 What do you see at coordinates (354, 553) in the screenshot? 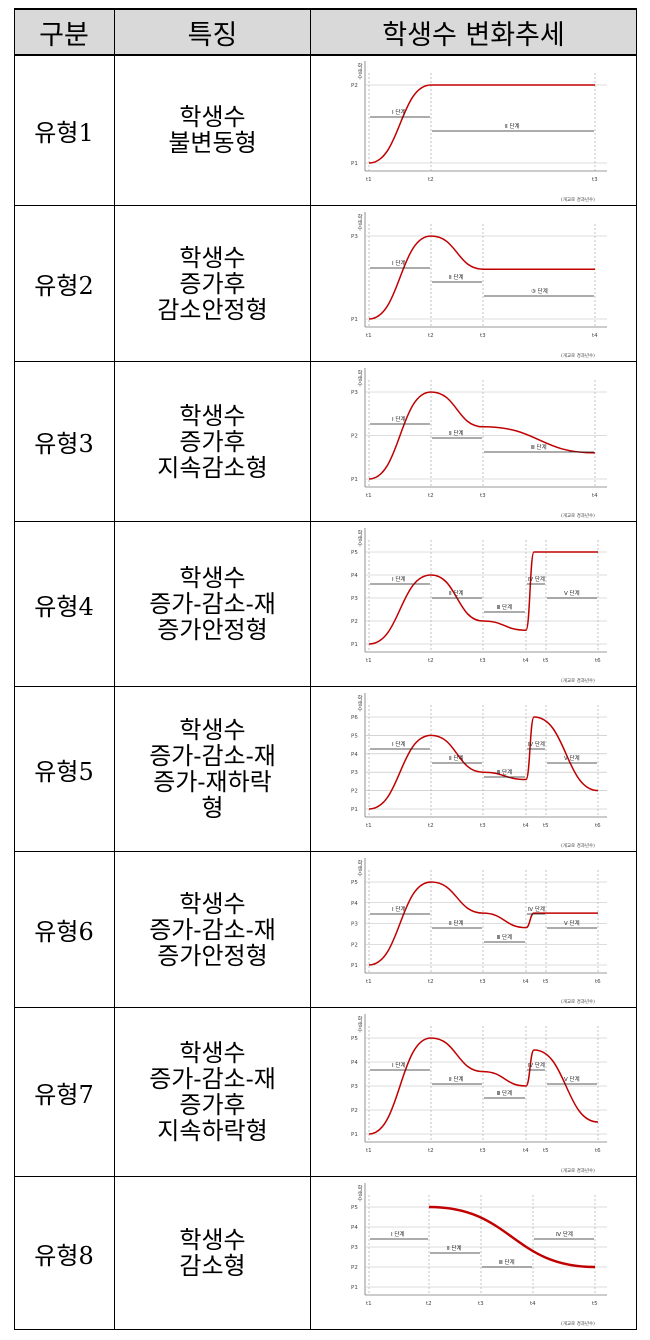
I see `y-tick-label: P5` at bounding box center [354, 553].